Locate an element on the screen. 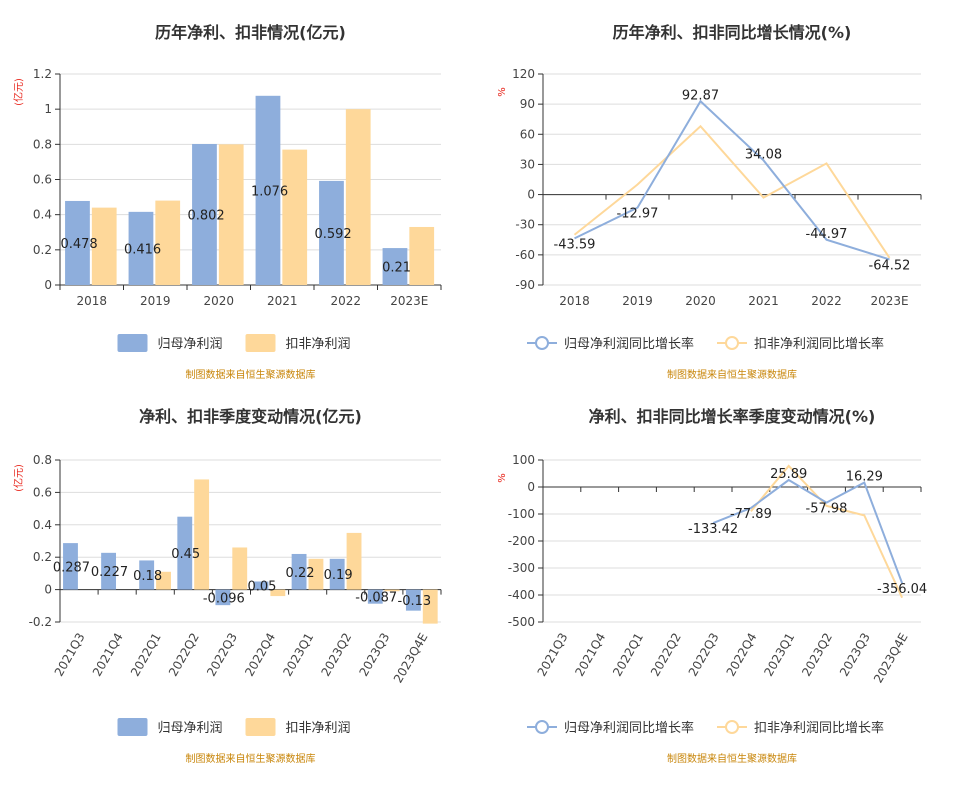 This screenshot has width=960, height=789. data-label: 0.05 is located at coordinates (261, 587).